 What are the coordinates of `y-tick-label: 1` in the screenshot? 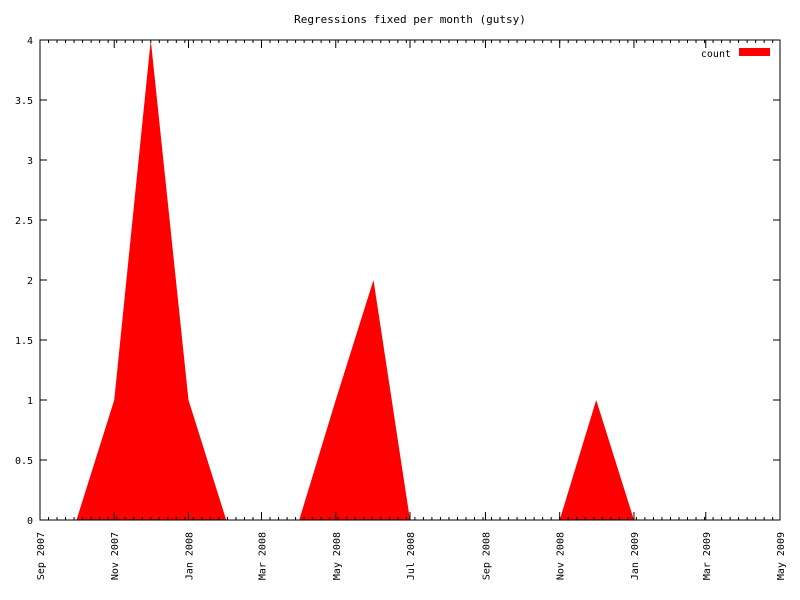 It's located at (30, 401).